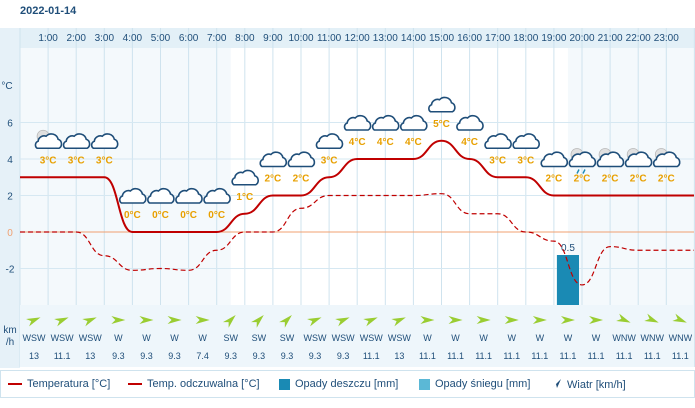  What do you see at coordinates (273, 38) in the screenshot?
I see `hour-label: 9:00` at bounding box center [273, 38].